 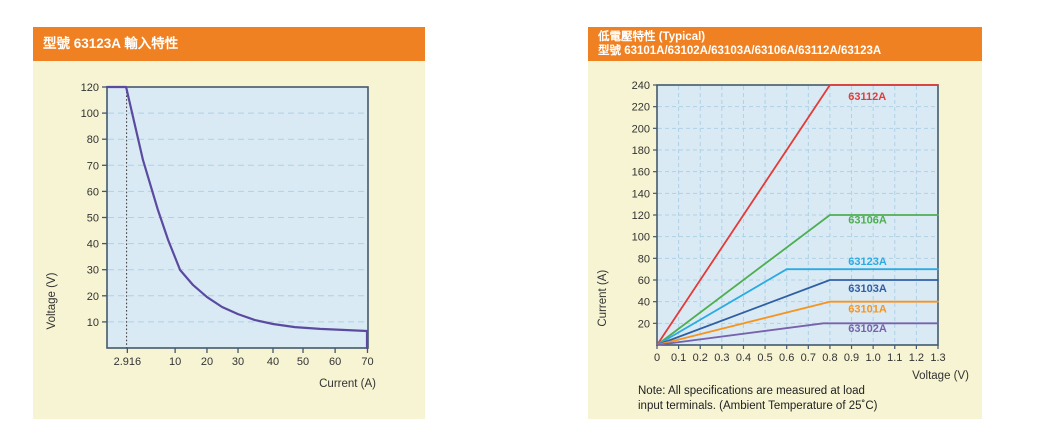 I want to click on series-label-63112A: 63112A, so click(x=867, y=97).